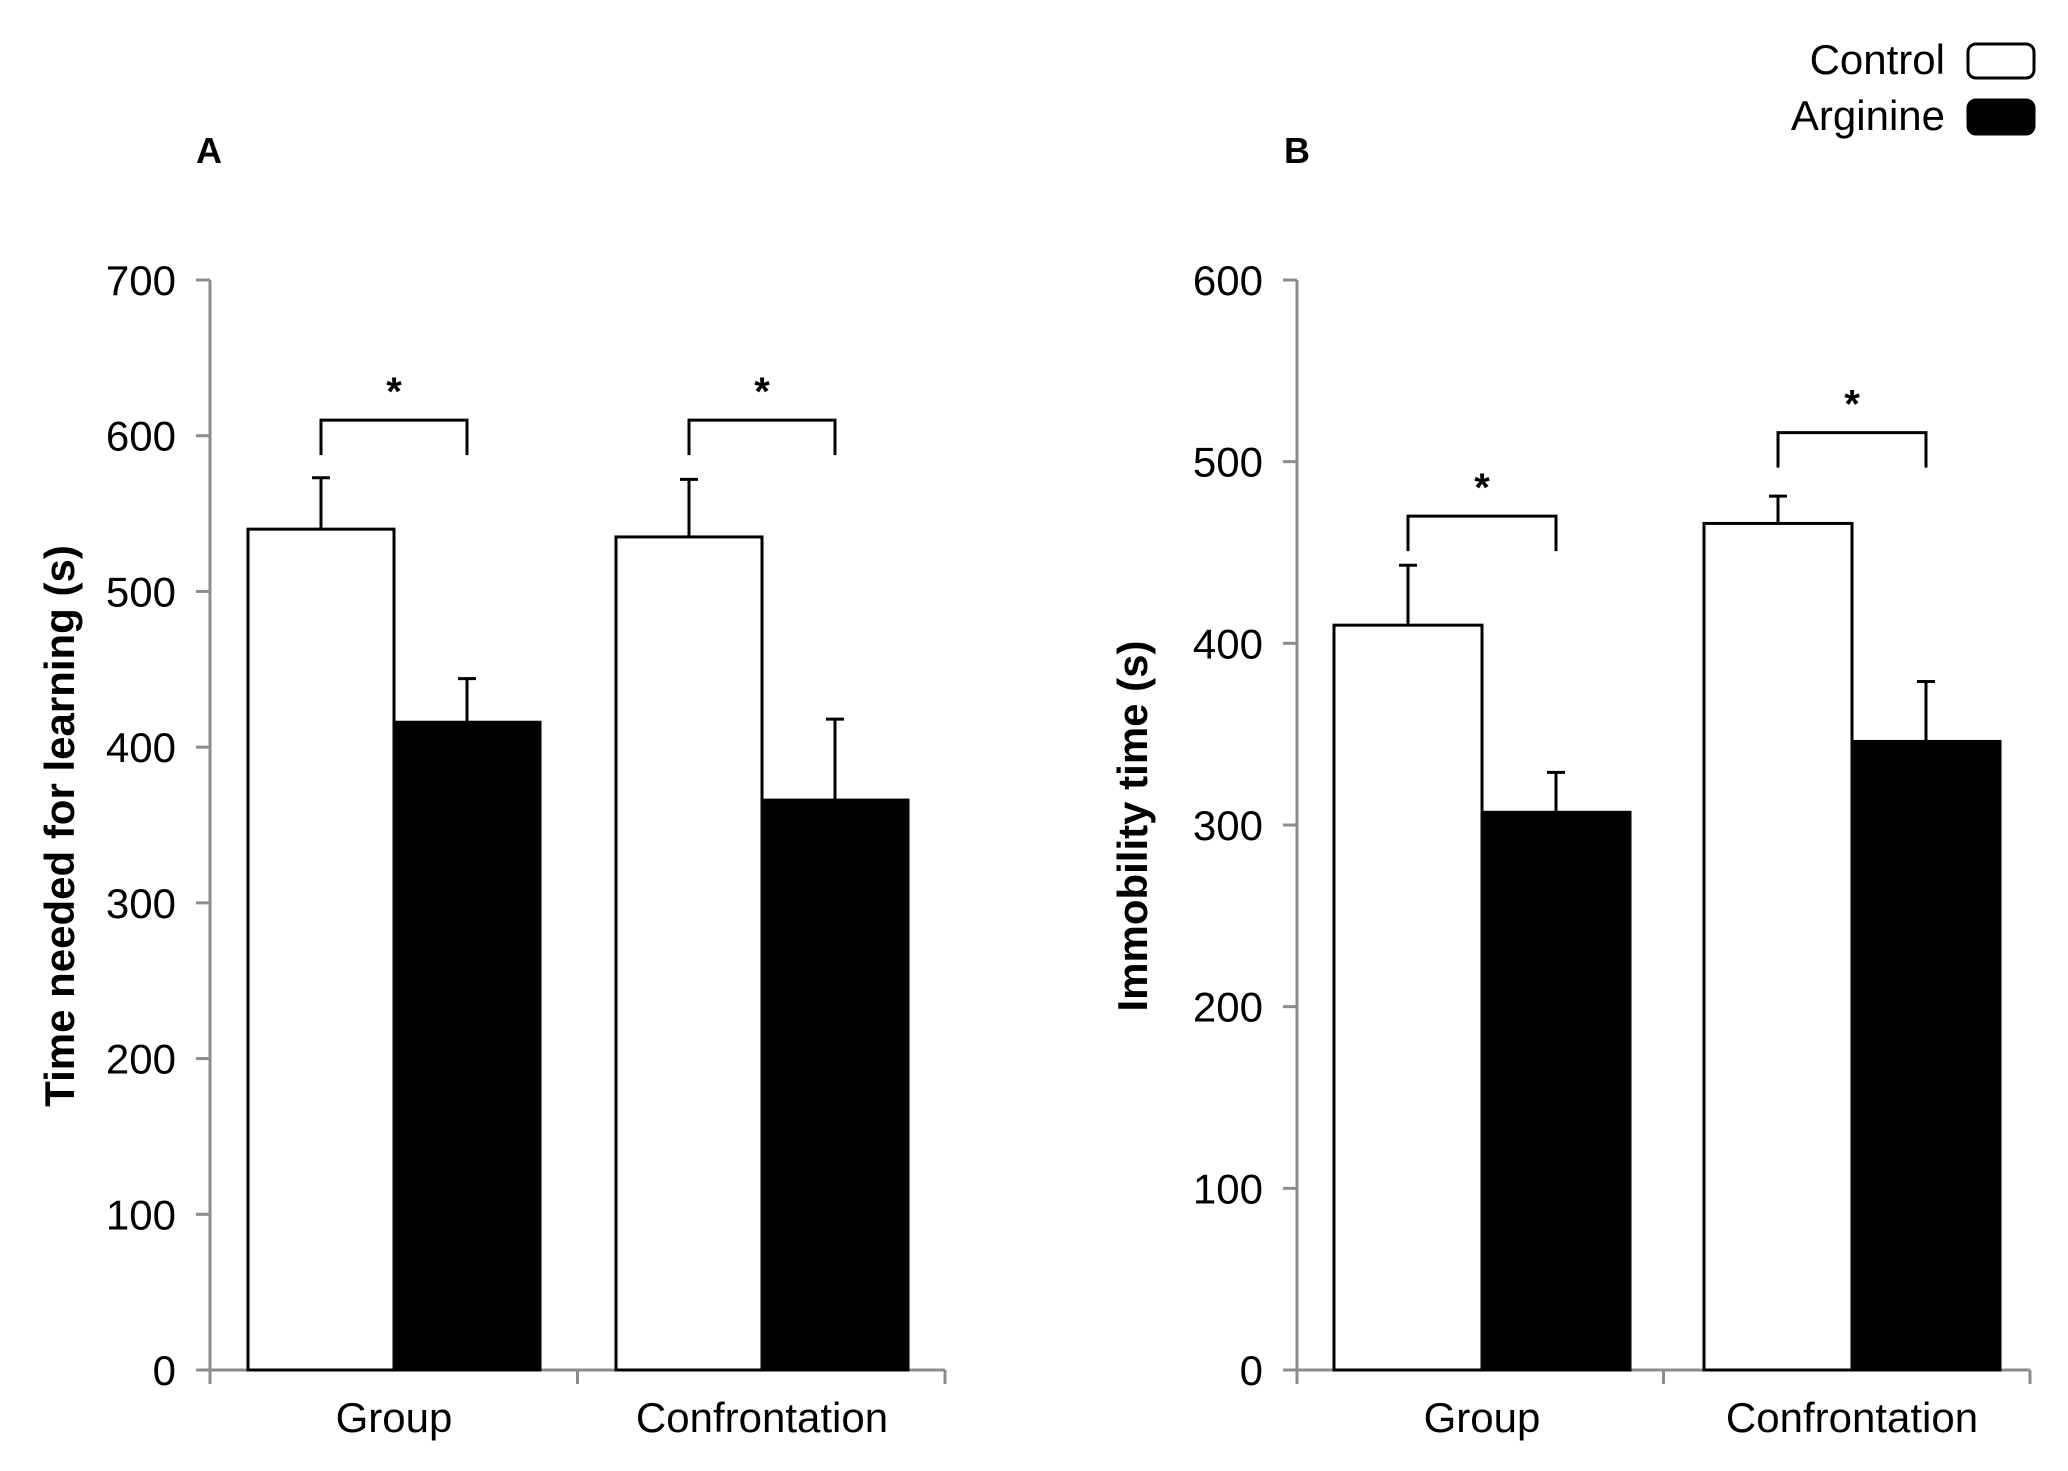 This screenshot has height=1471, width=2068. Describe the element at coordinates (1297, 150) in the screenshot. I see `panel-b-label: B` at that location.